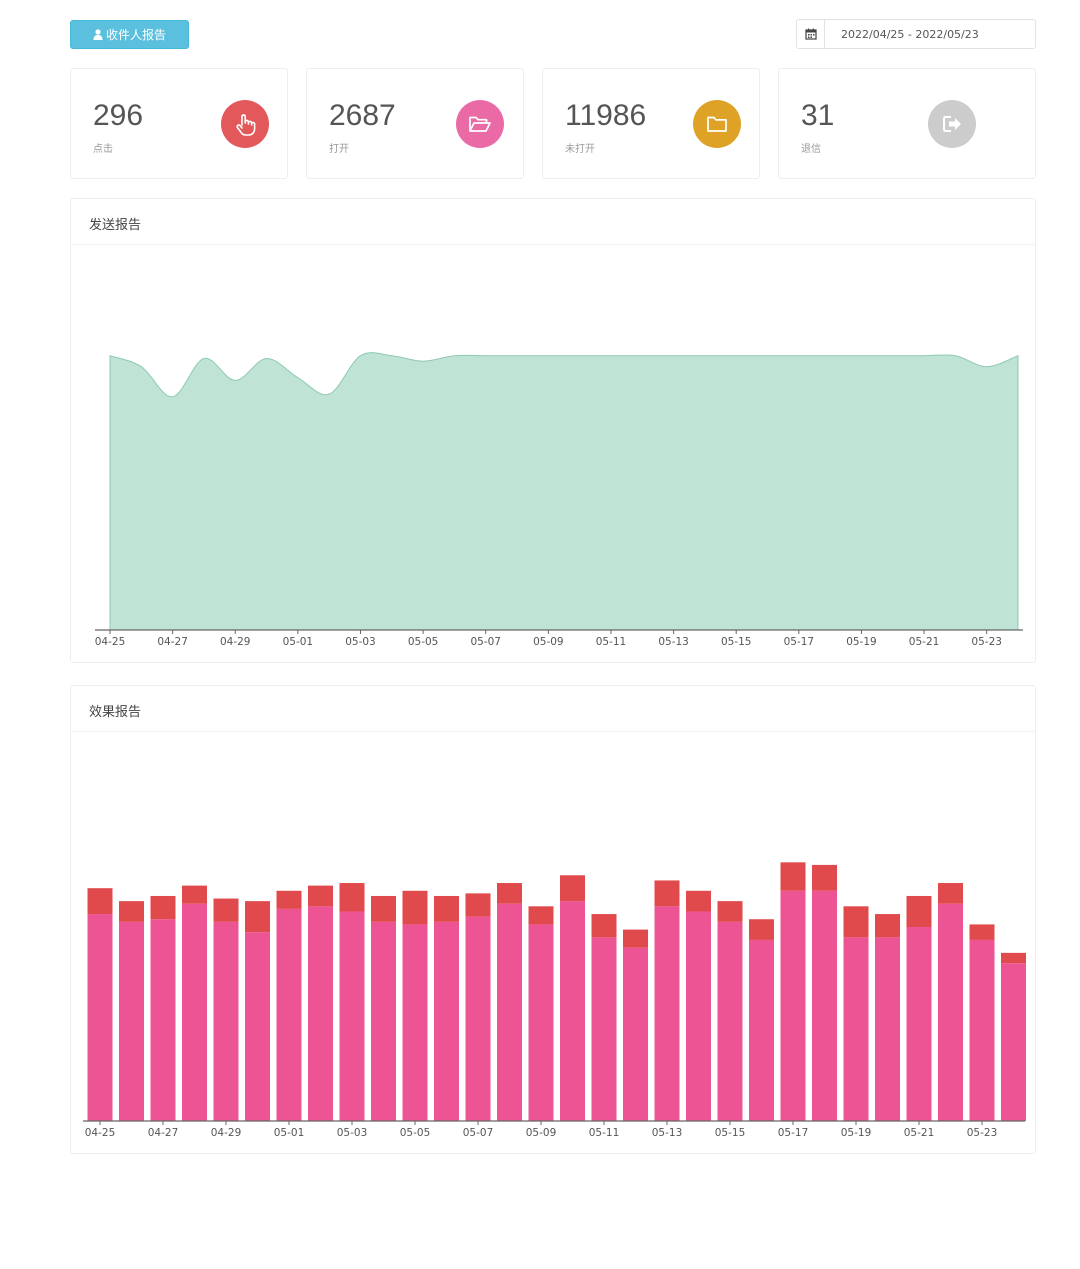 The image size is (1080, 1269). I want to click on calendar-icon, so click(811, 34).